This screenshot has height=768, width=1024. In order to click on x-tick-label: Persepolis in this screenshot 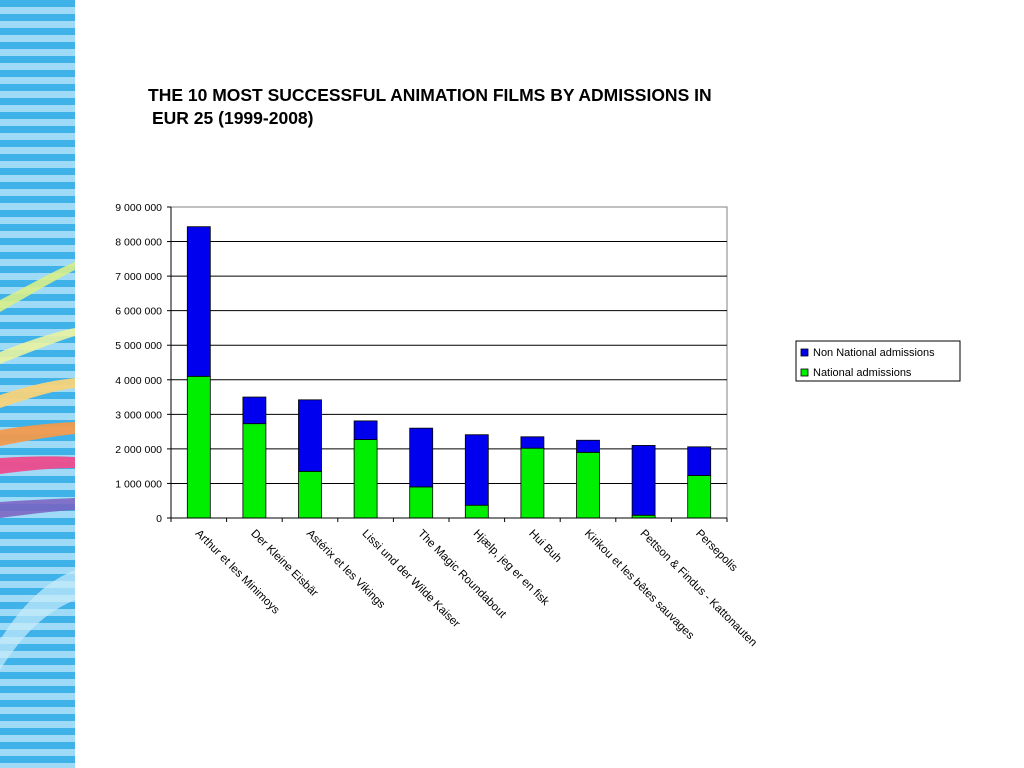, I will do `click(716, 551)`.